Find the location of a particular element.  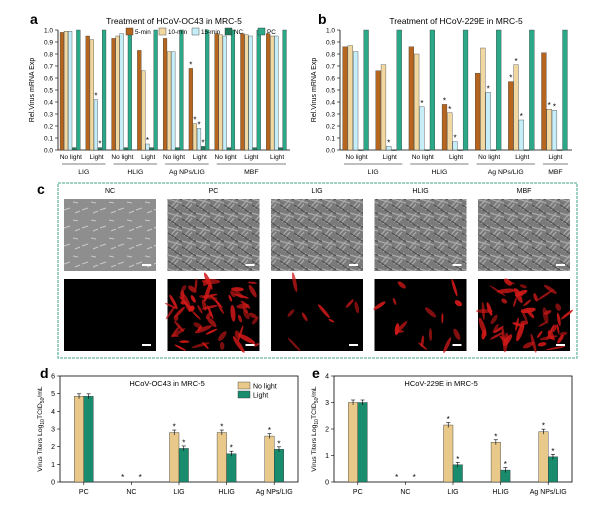

chart-title: Treatment of HCoV-229E in MRC-5 is located at coordinates (456, 21).